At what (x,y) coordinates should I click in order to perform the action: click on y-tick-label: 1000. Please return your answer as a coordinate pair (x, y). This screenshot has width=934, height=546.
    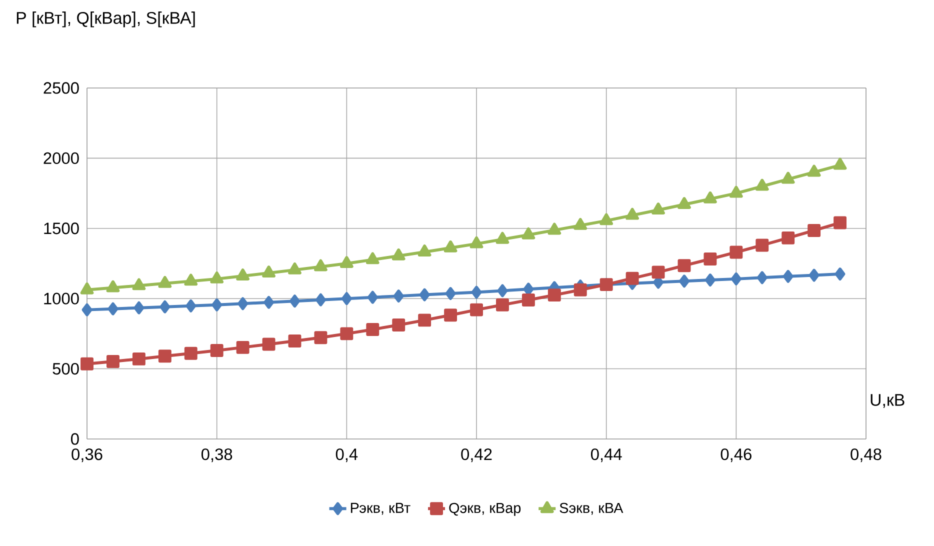
    Looking at the image, I should click on (61, 298).